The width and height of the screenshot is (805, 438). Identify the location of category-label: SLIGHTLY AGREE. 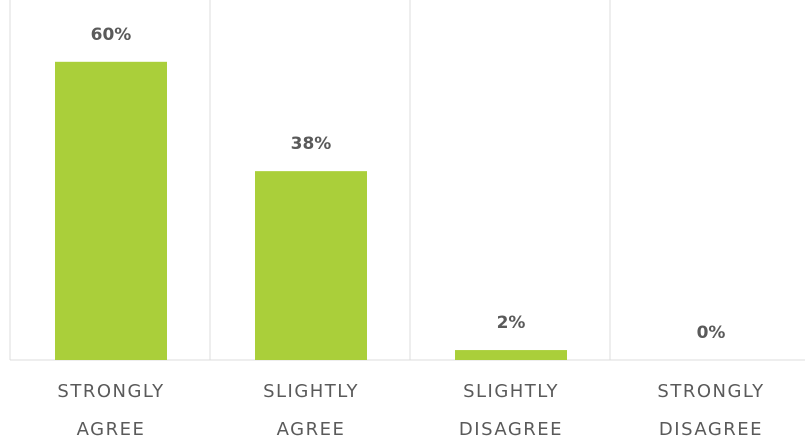
(311, 409).